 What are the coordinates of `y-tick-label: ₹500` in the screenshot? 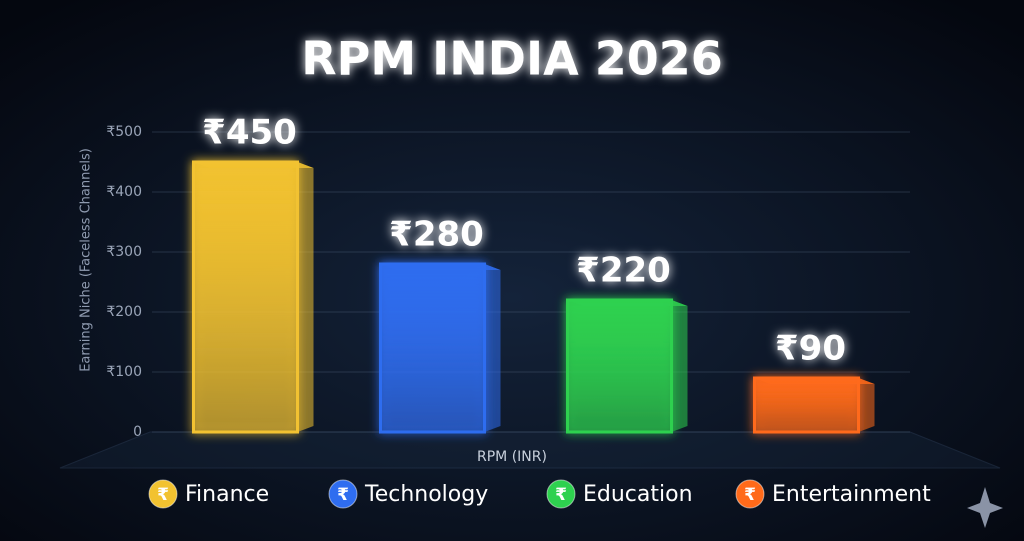 It's located at (124, 132).